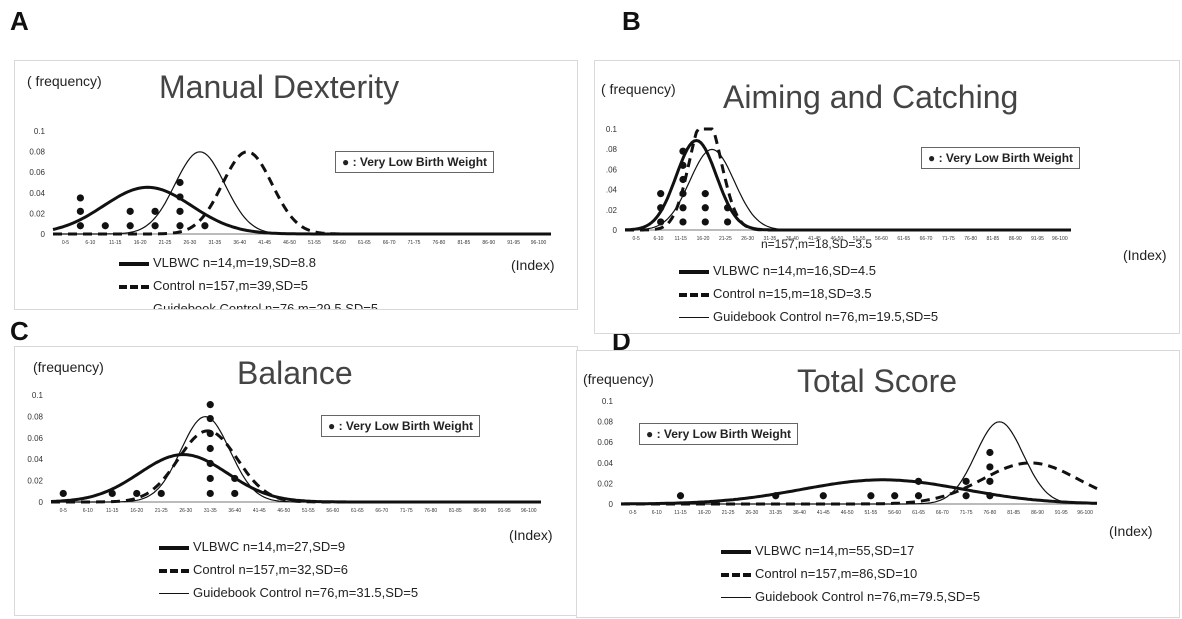  What do you see at coordinates (295, 478) in the screenshot?
I see `thick-curve` at bounding box center [295, 478].